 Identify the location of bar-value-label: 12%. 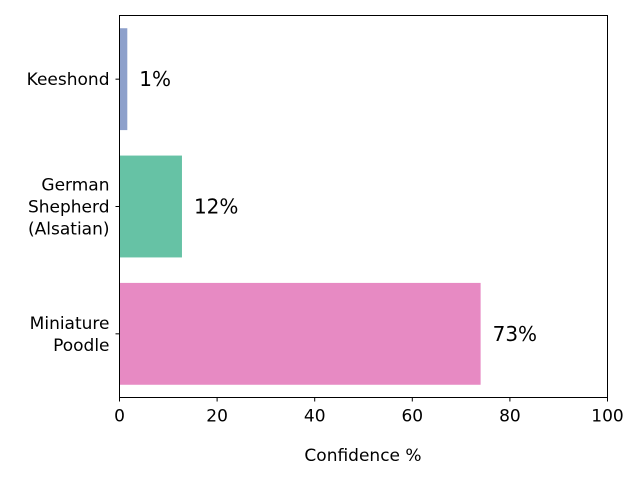
(216, 207).